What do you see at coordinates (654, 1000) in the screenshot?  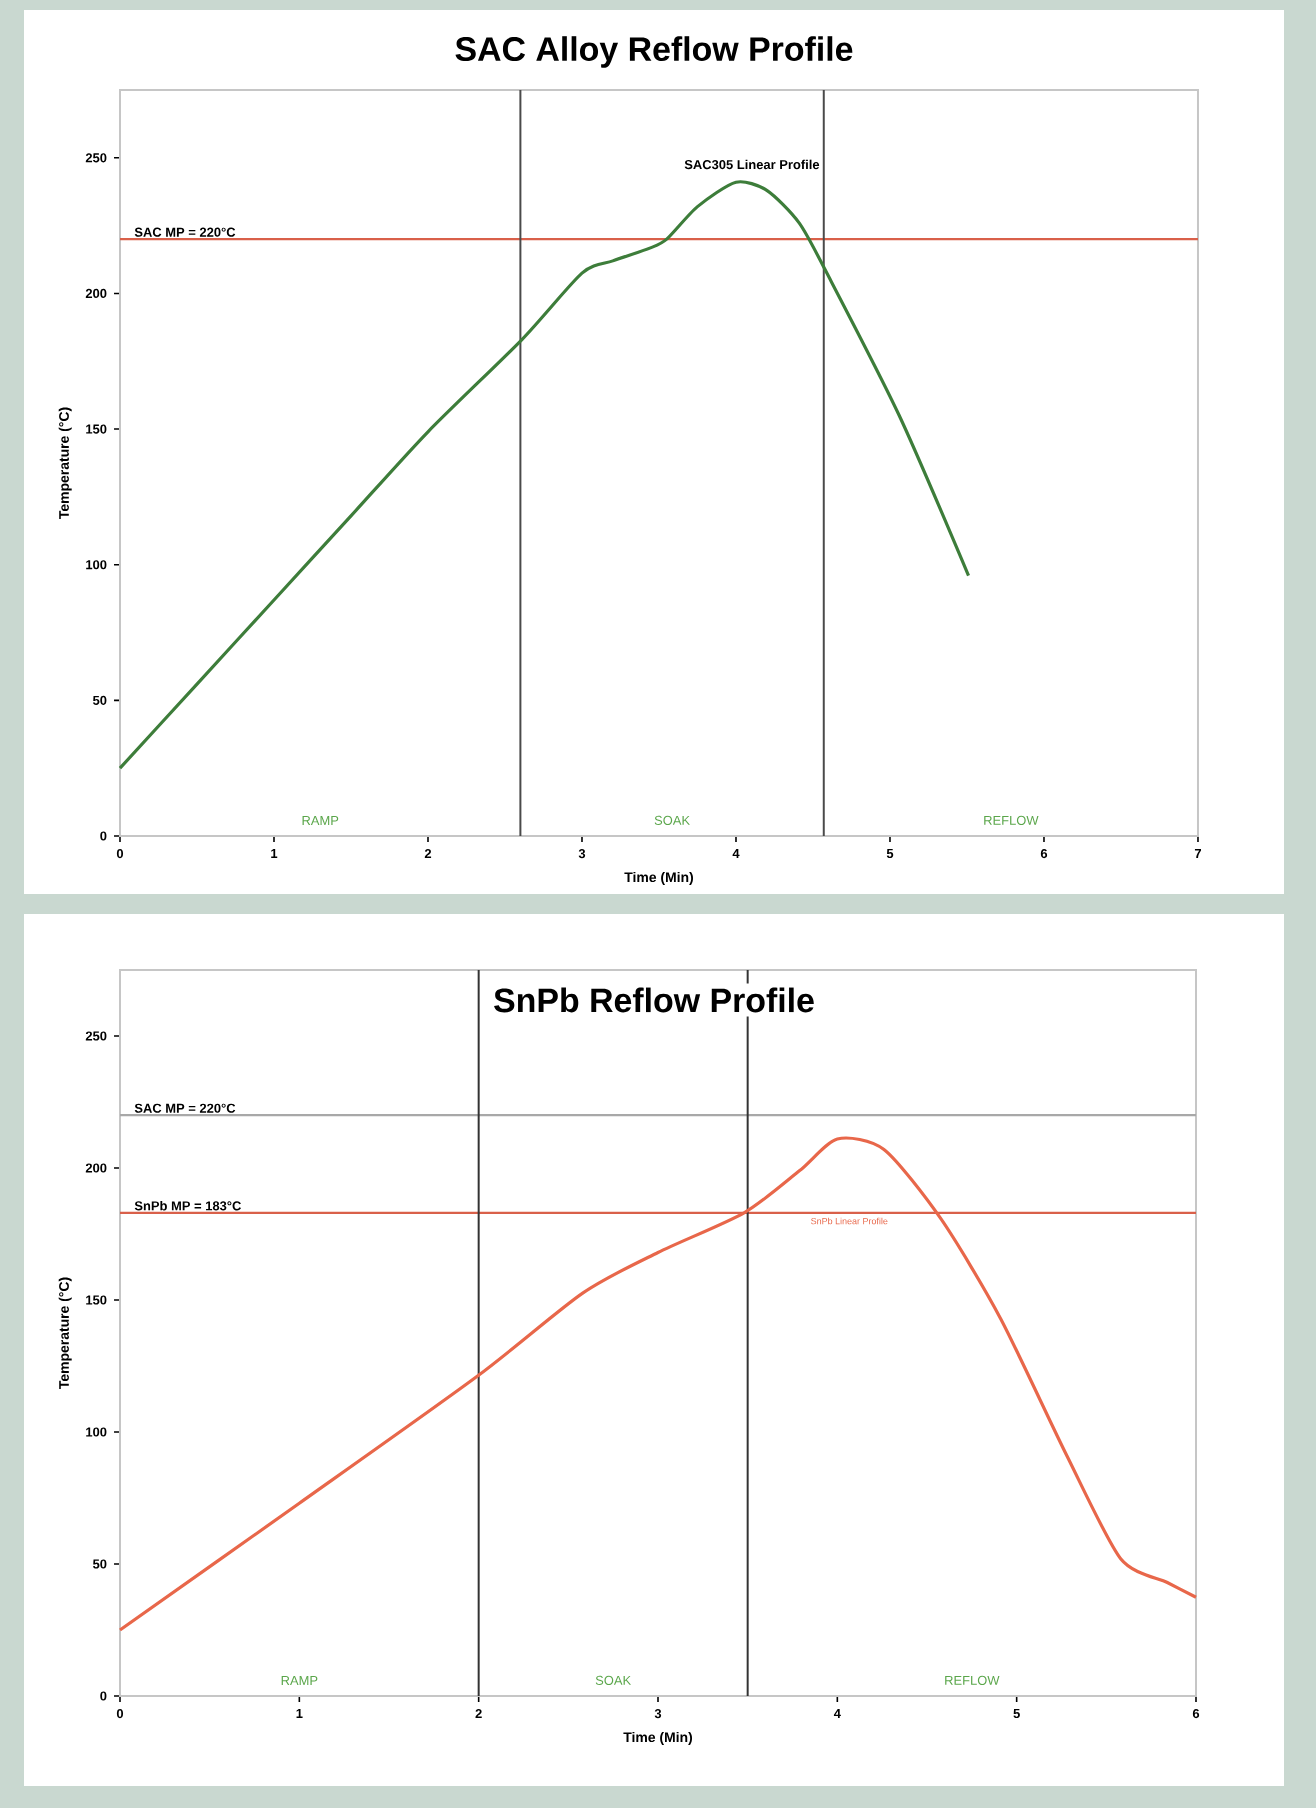 I see `chart-title: SnPb Reflow Profile` at bounding box center [654, 1000].